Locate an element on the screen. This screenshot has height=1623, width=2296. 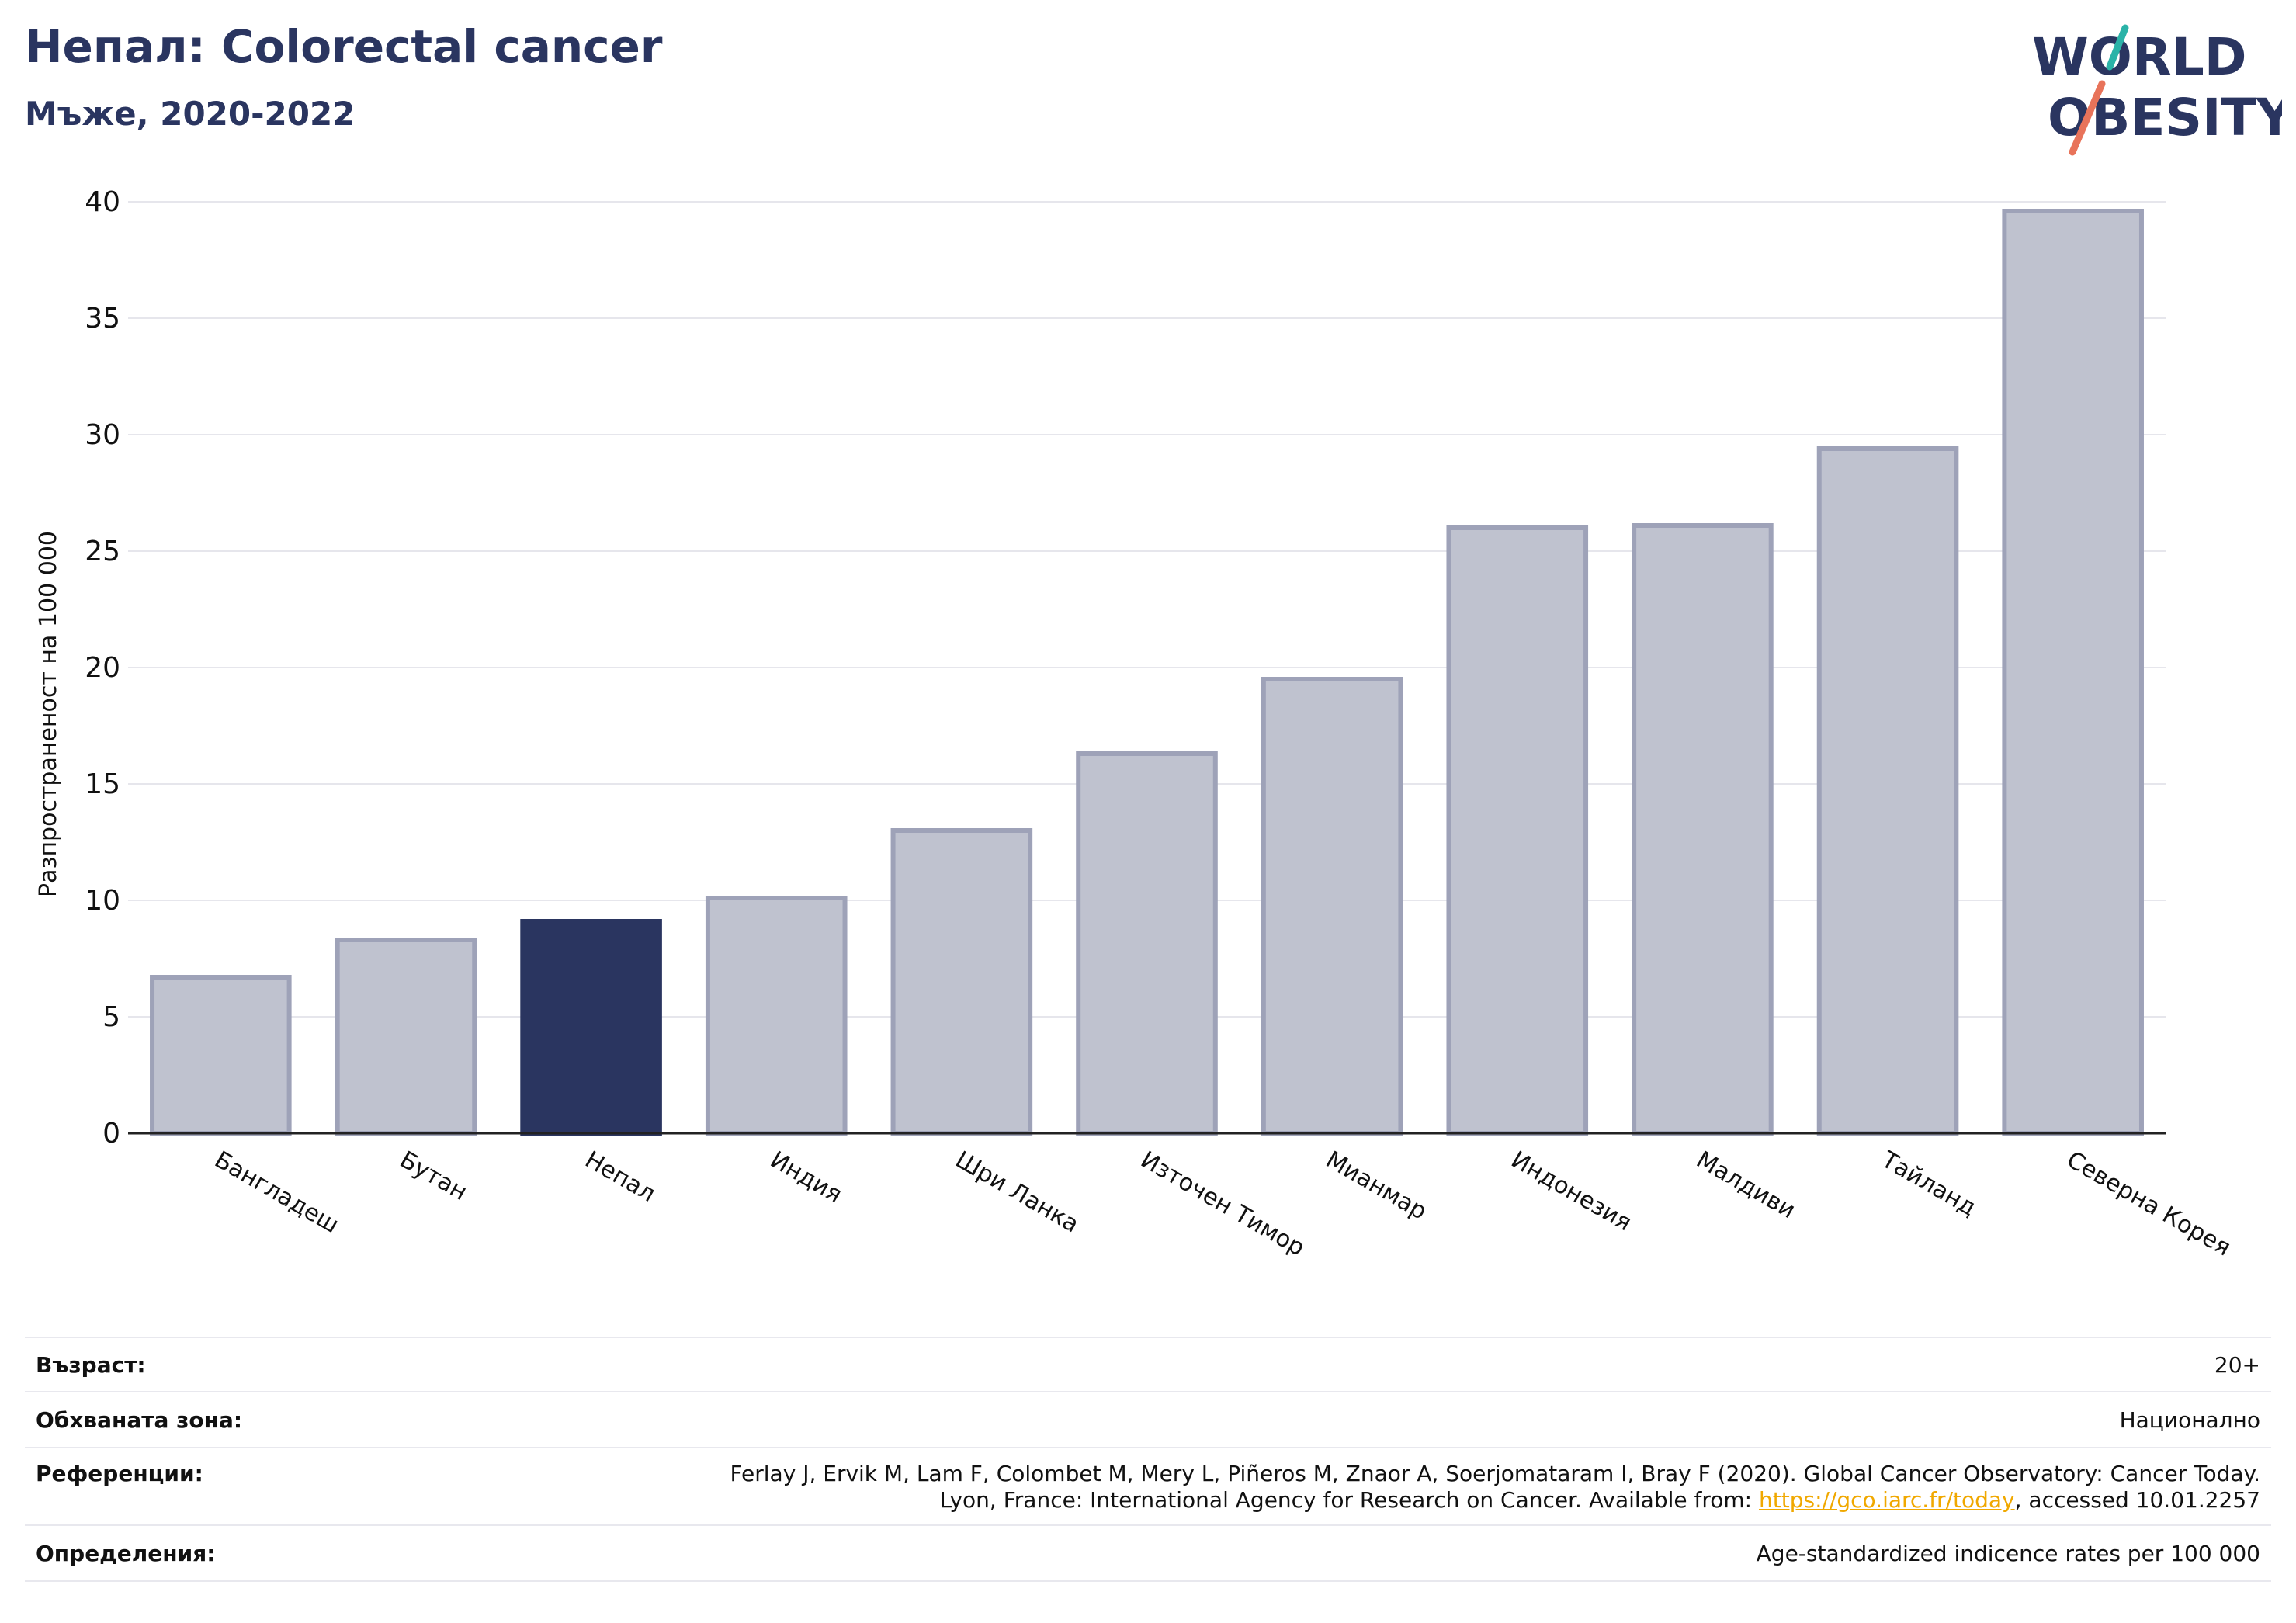
y-tick-label: 5 is located at coordinates (111, 1017).